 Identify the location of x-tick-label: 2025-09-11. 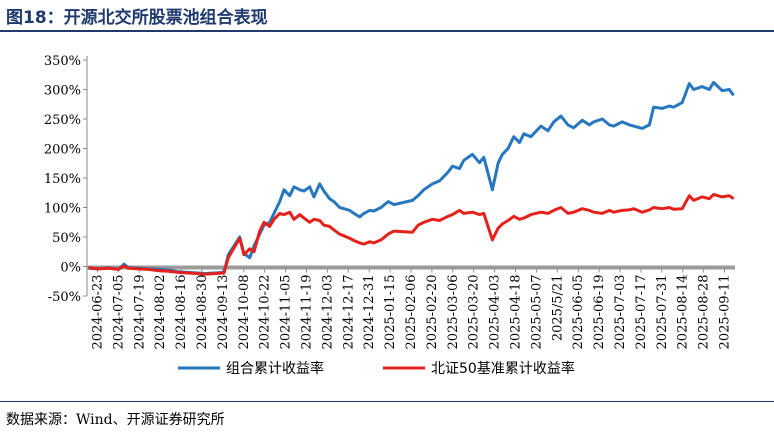
(725, 312).